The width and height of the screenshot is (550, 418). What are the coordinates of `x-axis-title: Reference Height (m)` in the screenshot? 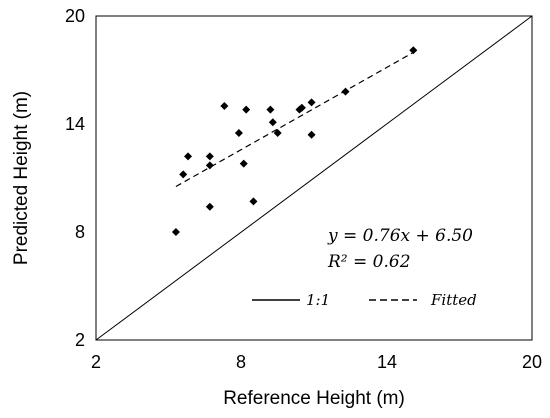 It's located at (314, 398).